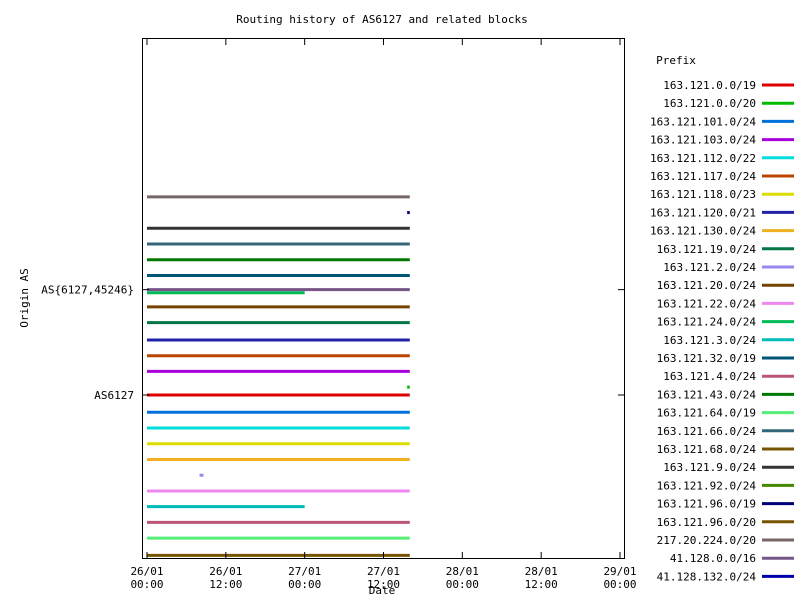  Describe the element at coordinates (709, 267) in the screenshot. I see `legend-entry-label: 163.121.2.0/24` at that location.